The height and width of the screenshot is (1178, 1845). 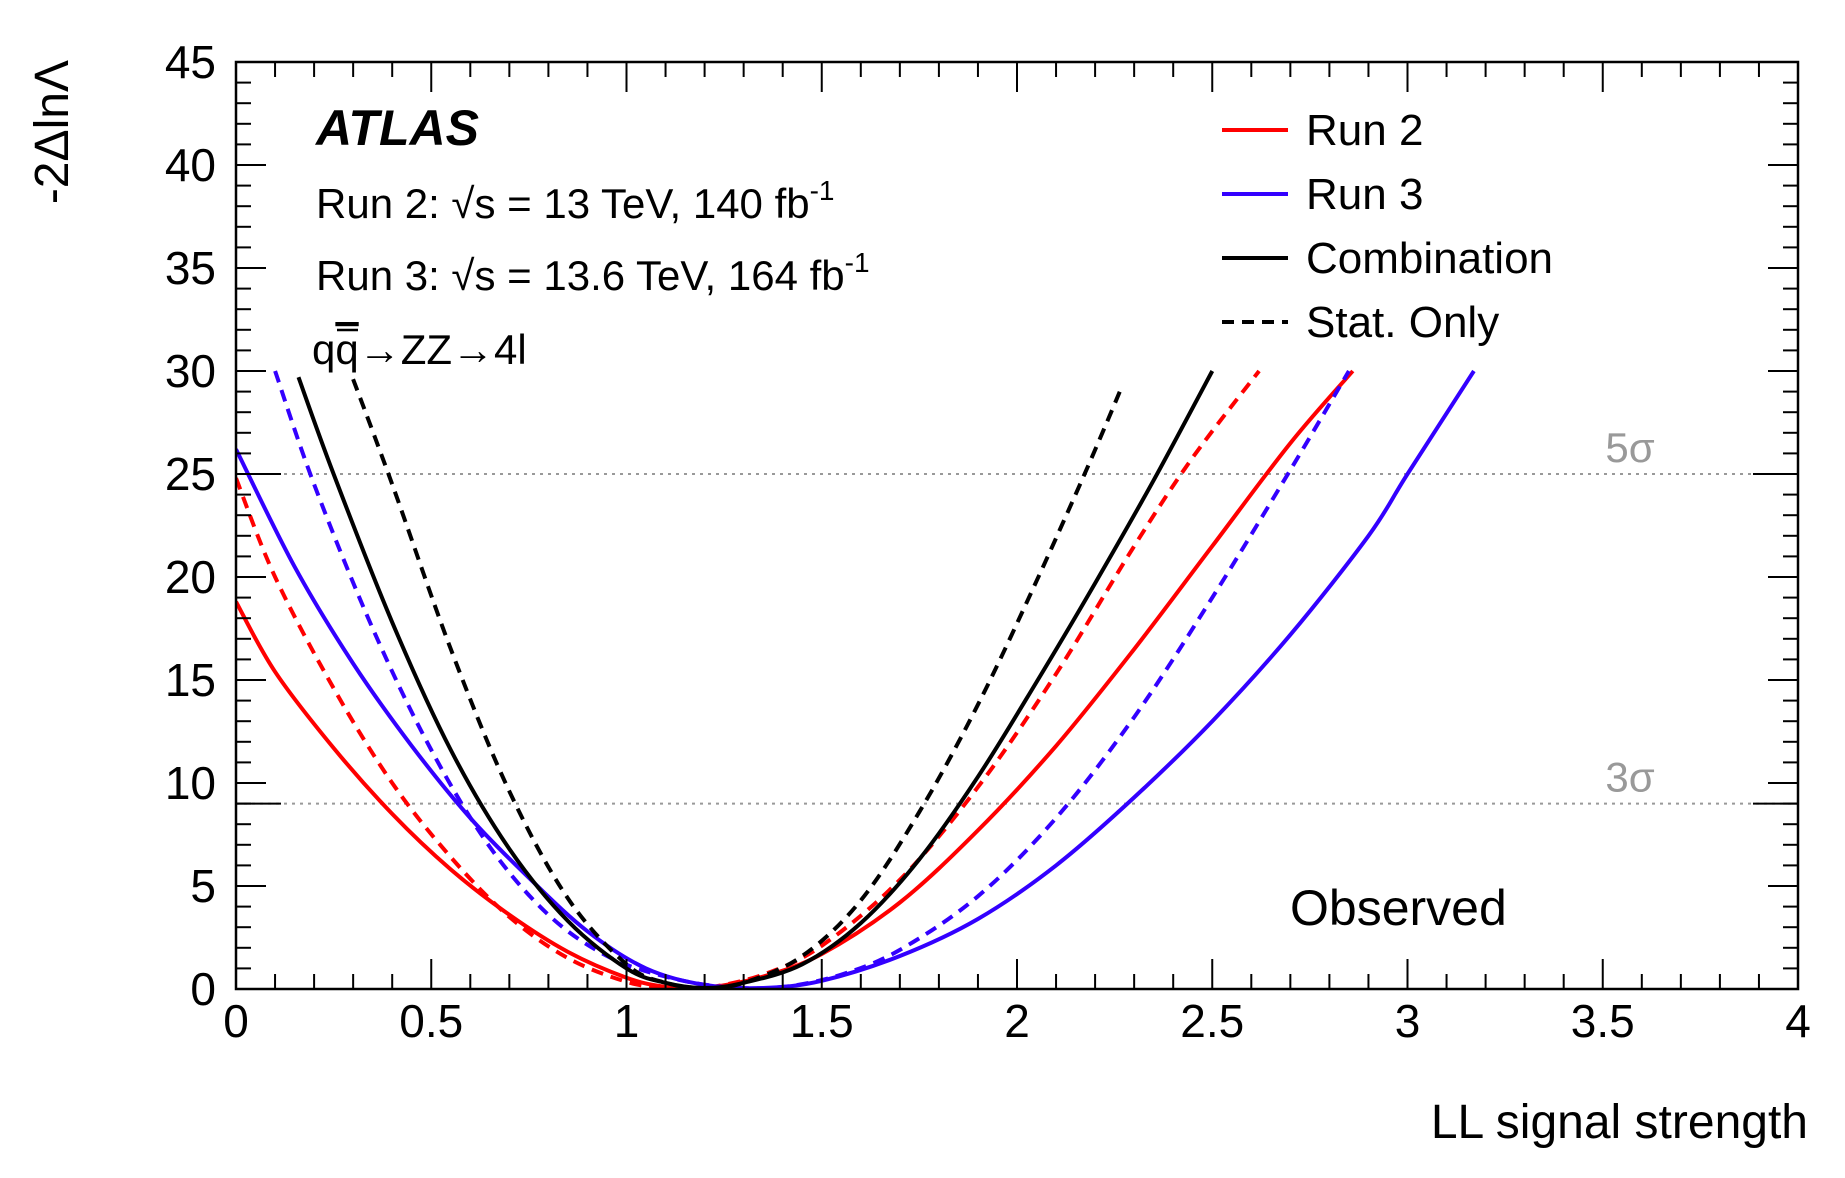 What do you see at coordinates (1408, 1021) in the screenshot?
I see `x-tick-label: 3` at bounding box center [1408, 1021].